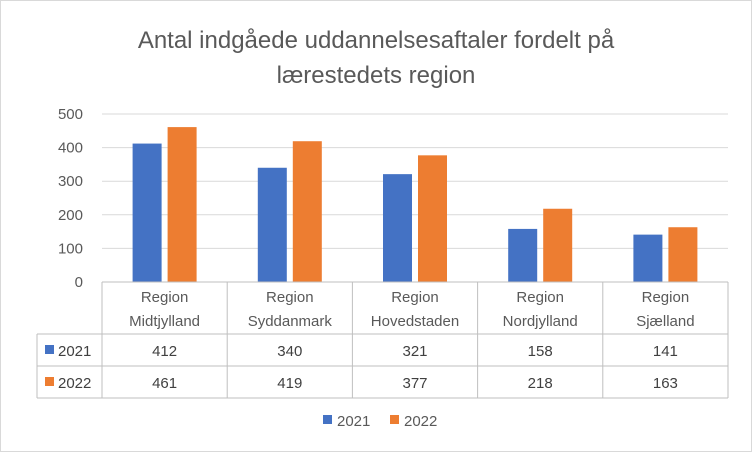 The image size is (752, 452). I want to click on category-label: Sjælland, so click(665, 321).